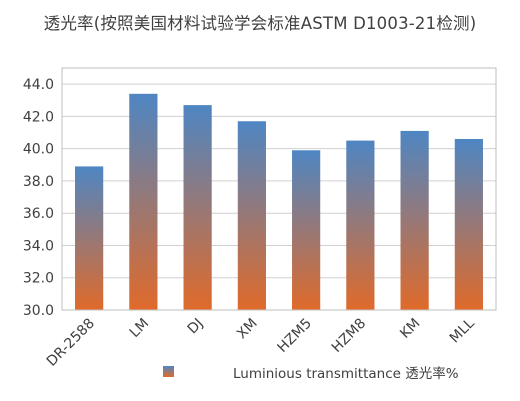 The width and height of the screenshot is (520, 401). Describe the element at coordinates (38, 182) in the screenshot. I see `y-tick-label: 38.0` at that location.